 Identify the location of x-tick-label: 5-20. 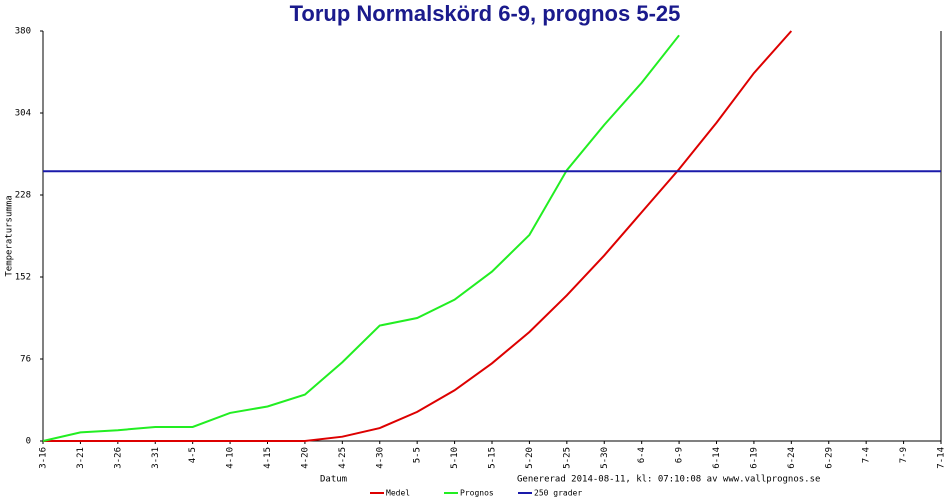
(530, 458).